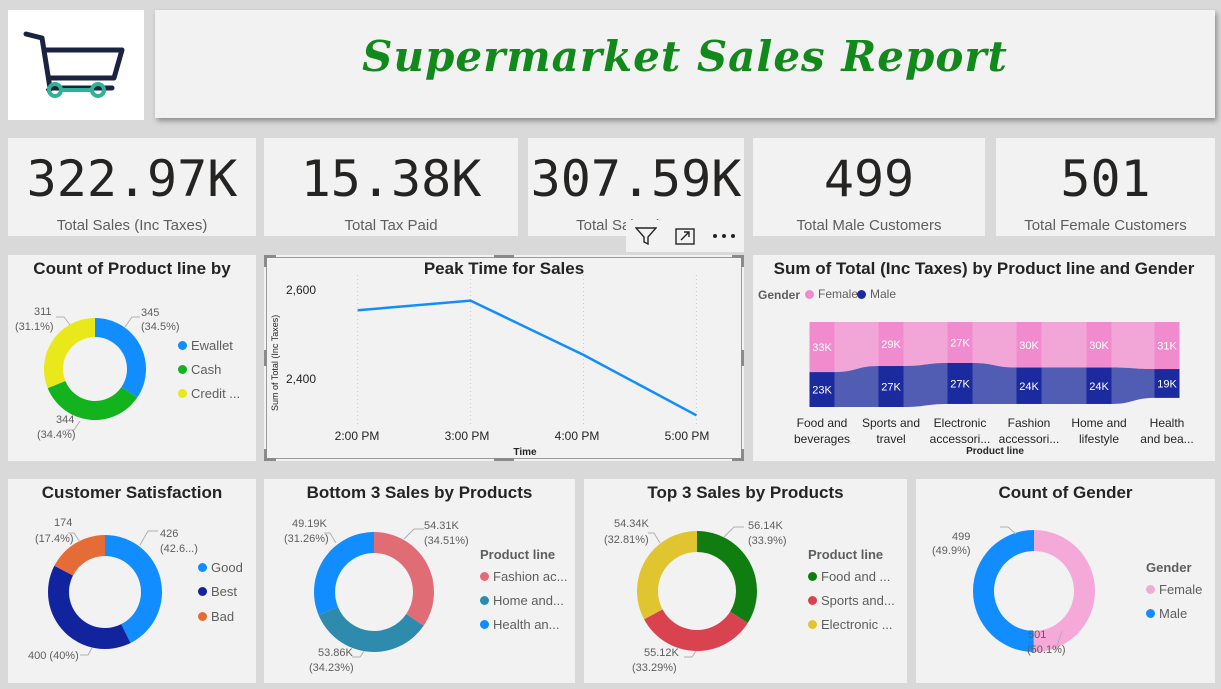 The width and height of the screenshot is (1221, 689). Describe the element at coordinates (202, 567) in the screenshot. I see `good-legend-dot` at that location.